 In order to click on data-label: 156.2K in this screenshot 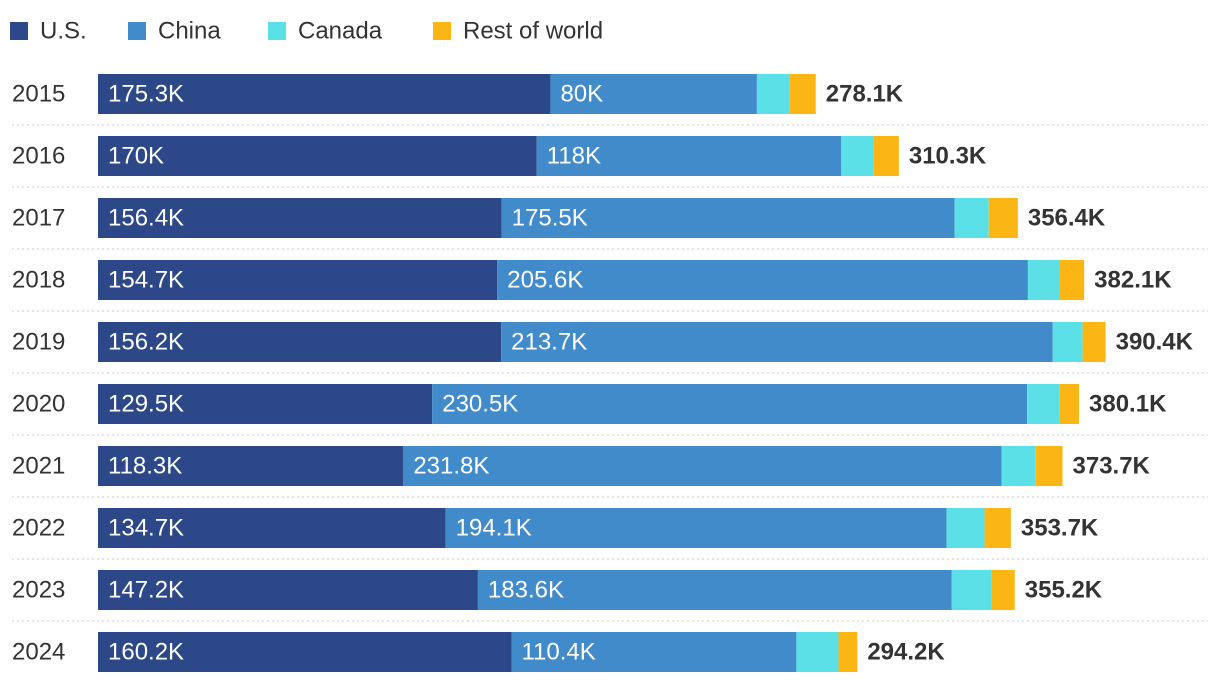, I will do `click(146, 341)`.